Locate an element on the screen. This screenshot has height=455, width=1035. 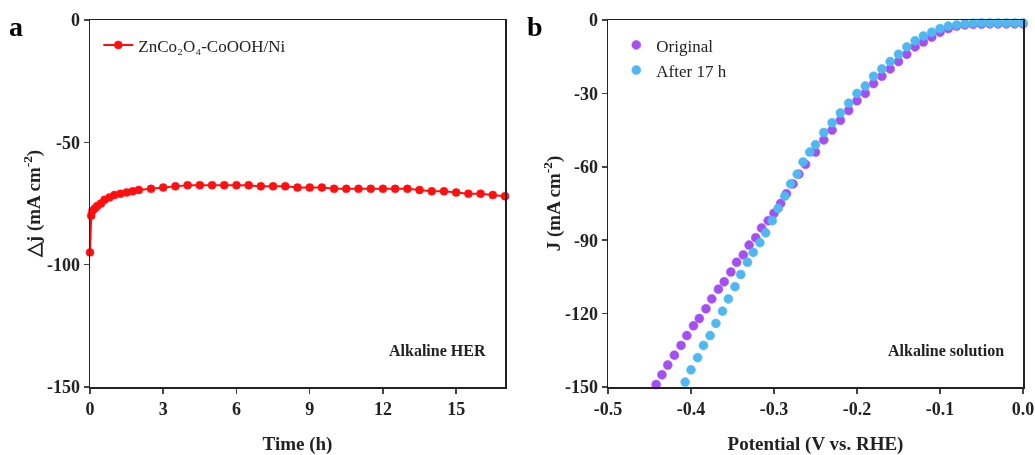
text: a is located at coordinates (16, 26).